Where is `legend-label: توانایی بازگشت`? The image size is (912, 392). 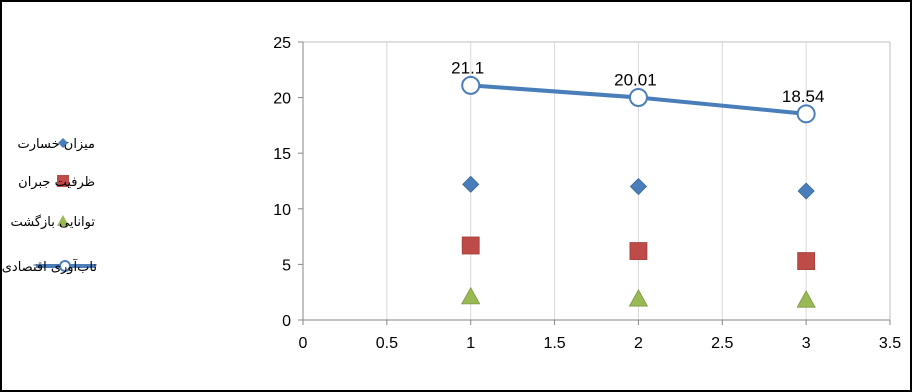 legend-label: توانایی بازگشت is located at coordinates (52, 222).